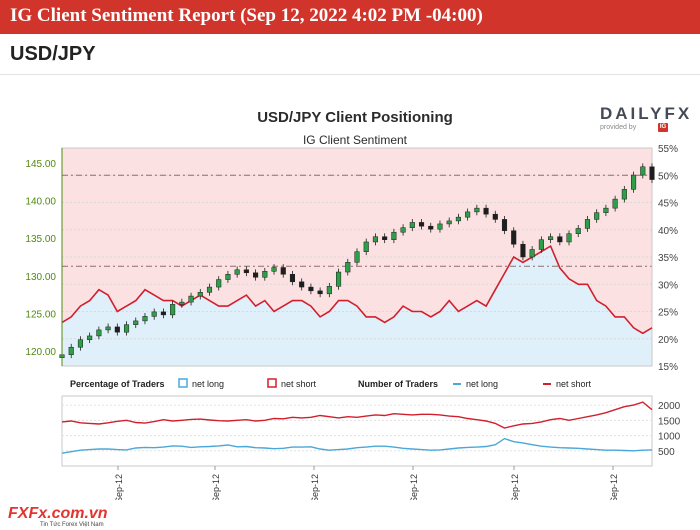 The height and width of the screenshot is (530, 700). I want to click on pct-legend-title: Percentage of Traders, so click(117, 384).